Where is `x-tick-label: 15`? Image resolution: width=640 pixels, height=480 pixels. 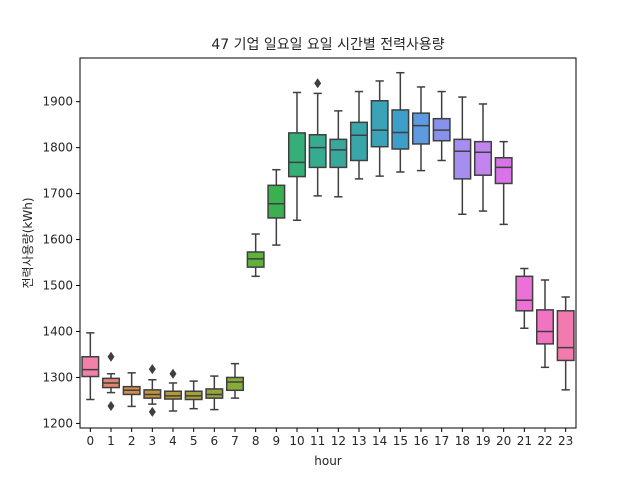 x-tick-label: 15 is located at coordinates (400, 441).